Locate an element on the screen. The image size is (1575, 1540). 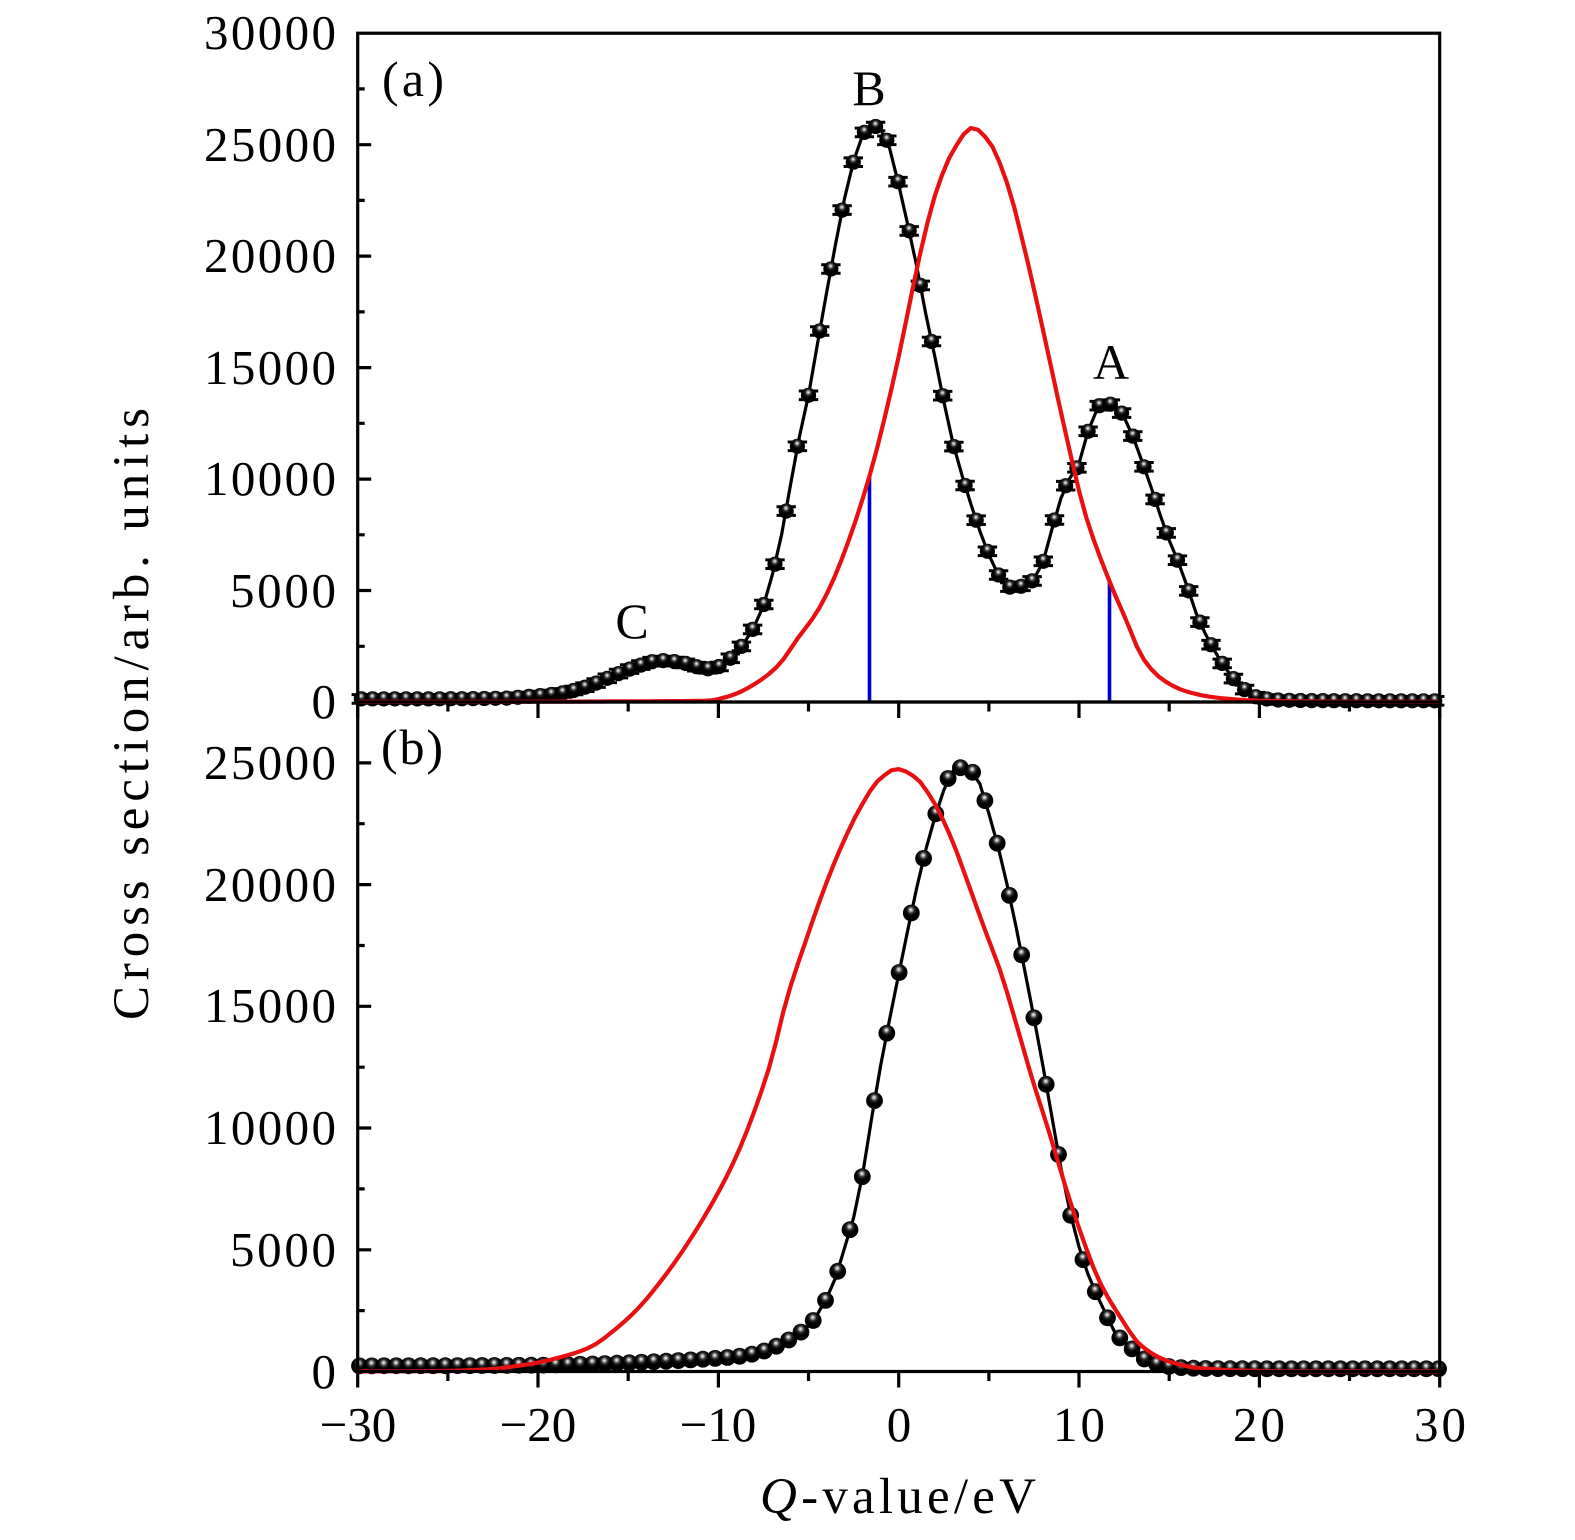
svg-text: (b) is located at coordinates (412, 747).